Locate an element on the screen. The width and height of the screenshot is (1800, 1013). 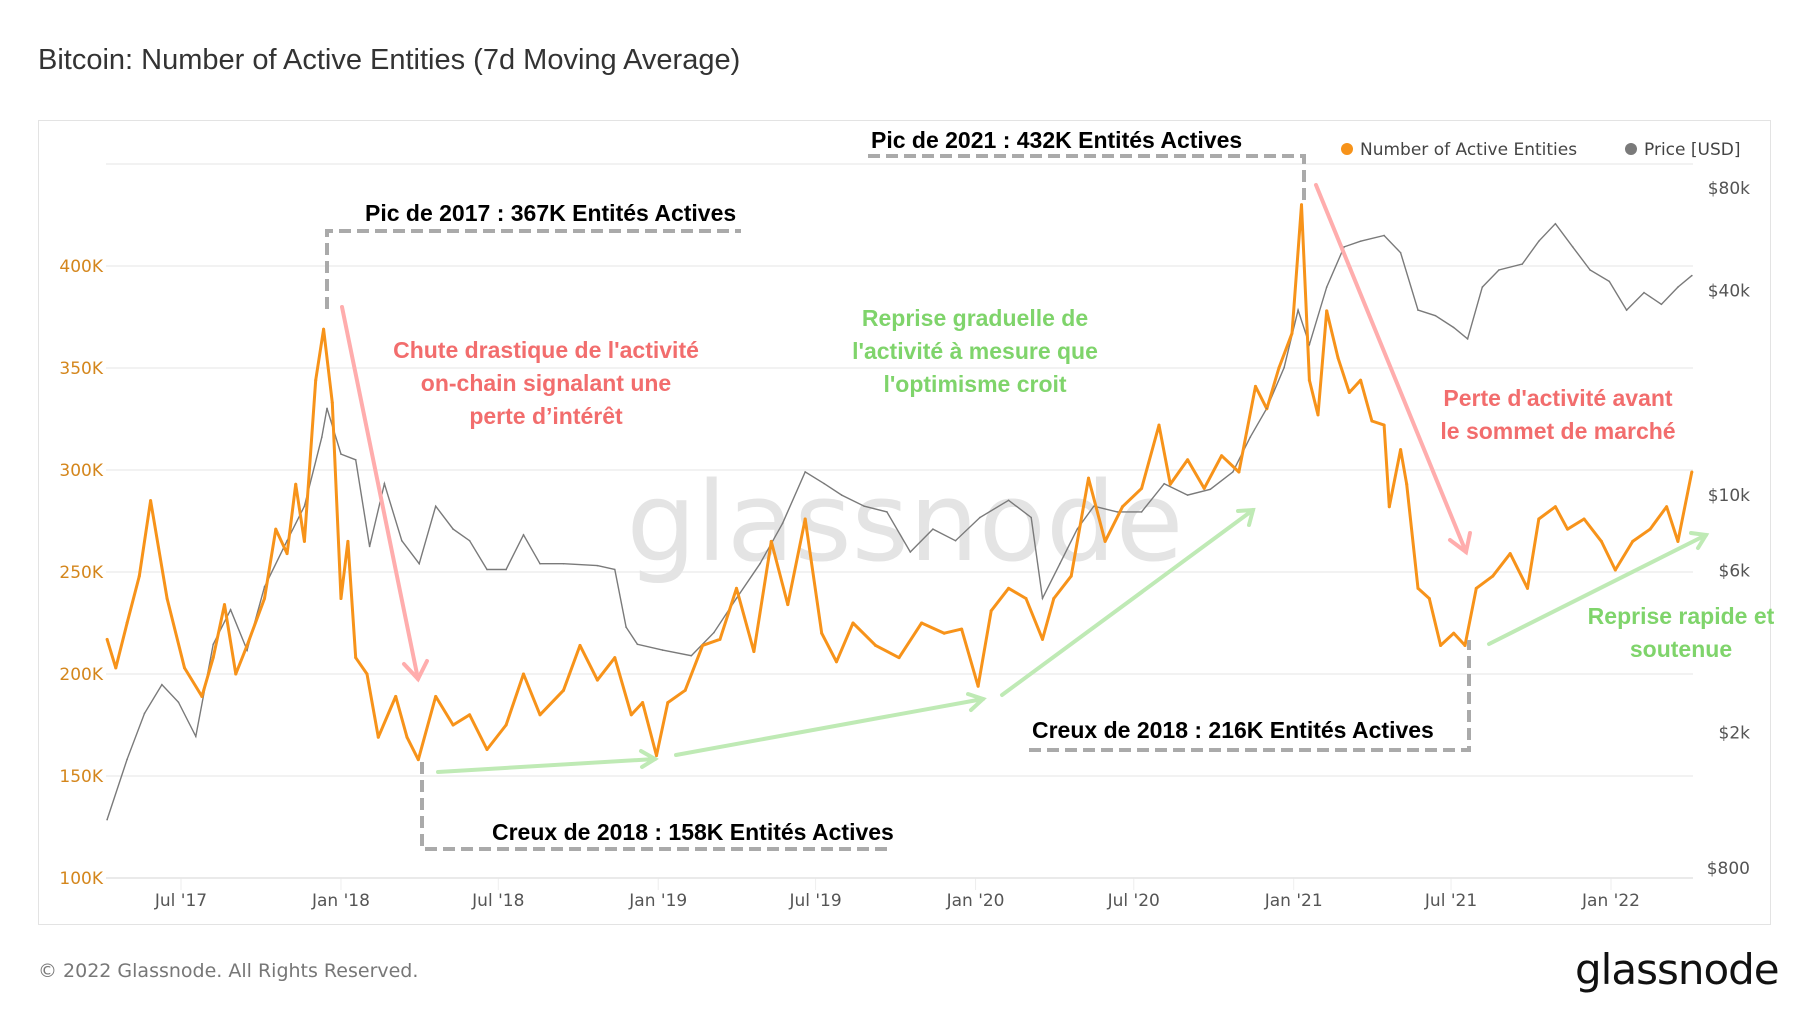
red-arrow-drop is located at coordinates (380, 493).